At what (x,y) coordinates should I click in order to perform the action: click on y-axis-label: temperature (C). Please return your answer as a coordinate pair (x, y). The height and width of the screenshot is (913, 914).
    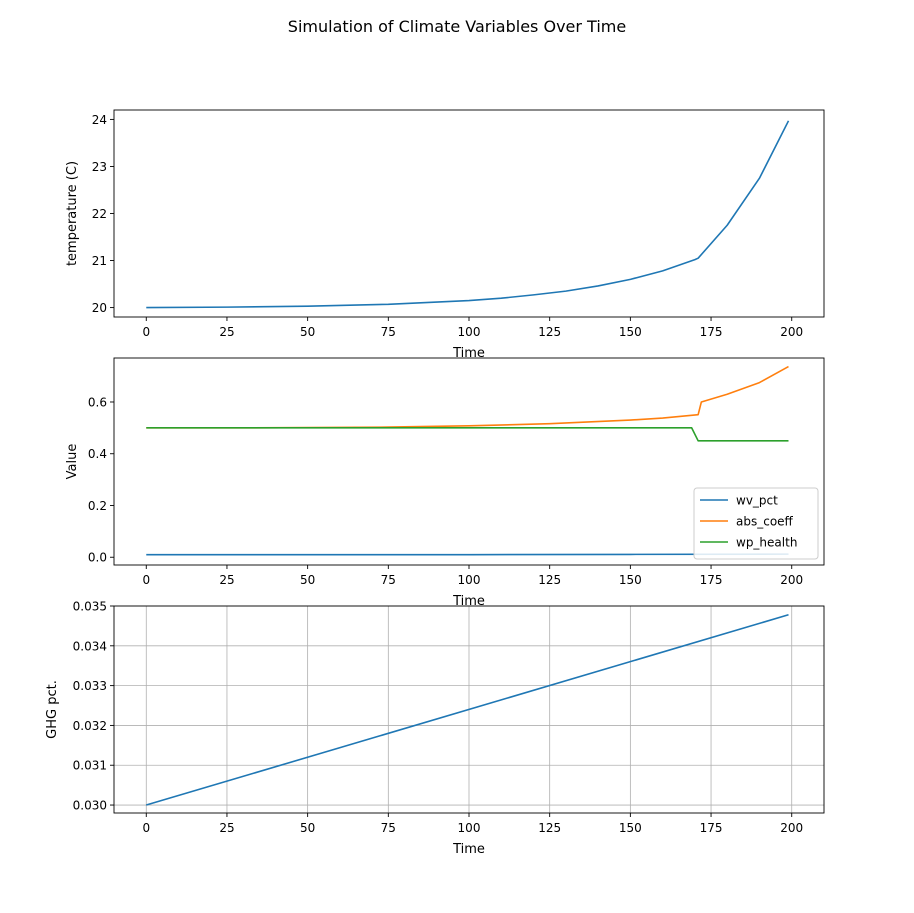
    Looking at the image, I should click on (72, 213).